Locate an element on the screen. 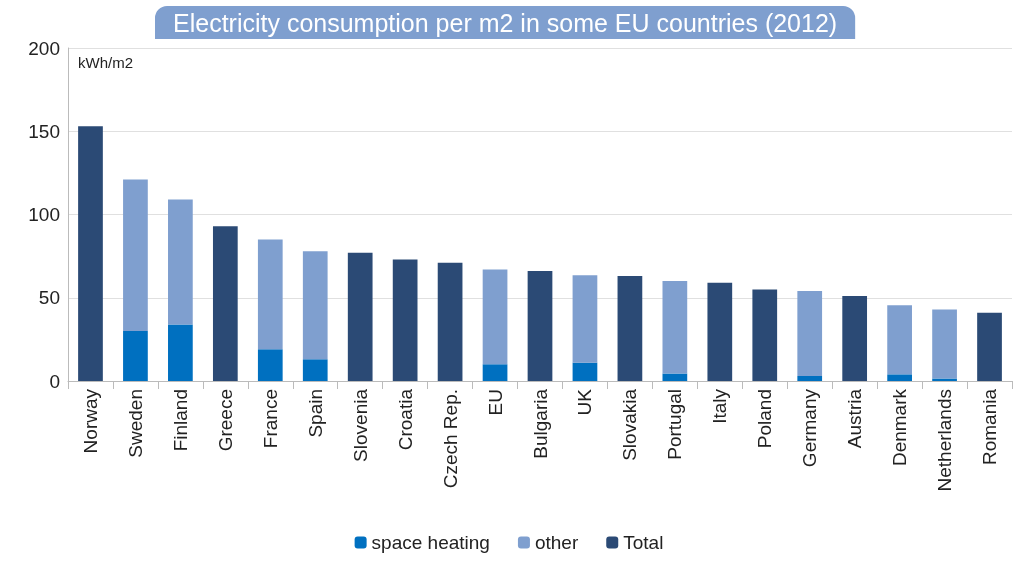  x-tick-label: Poland is located at coordinates (765, 419).